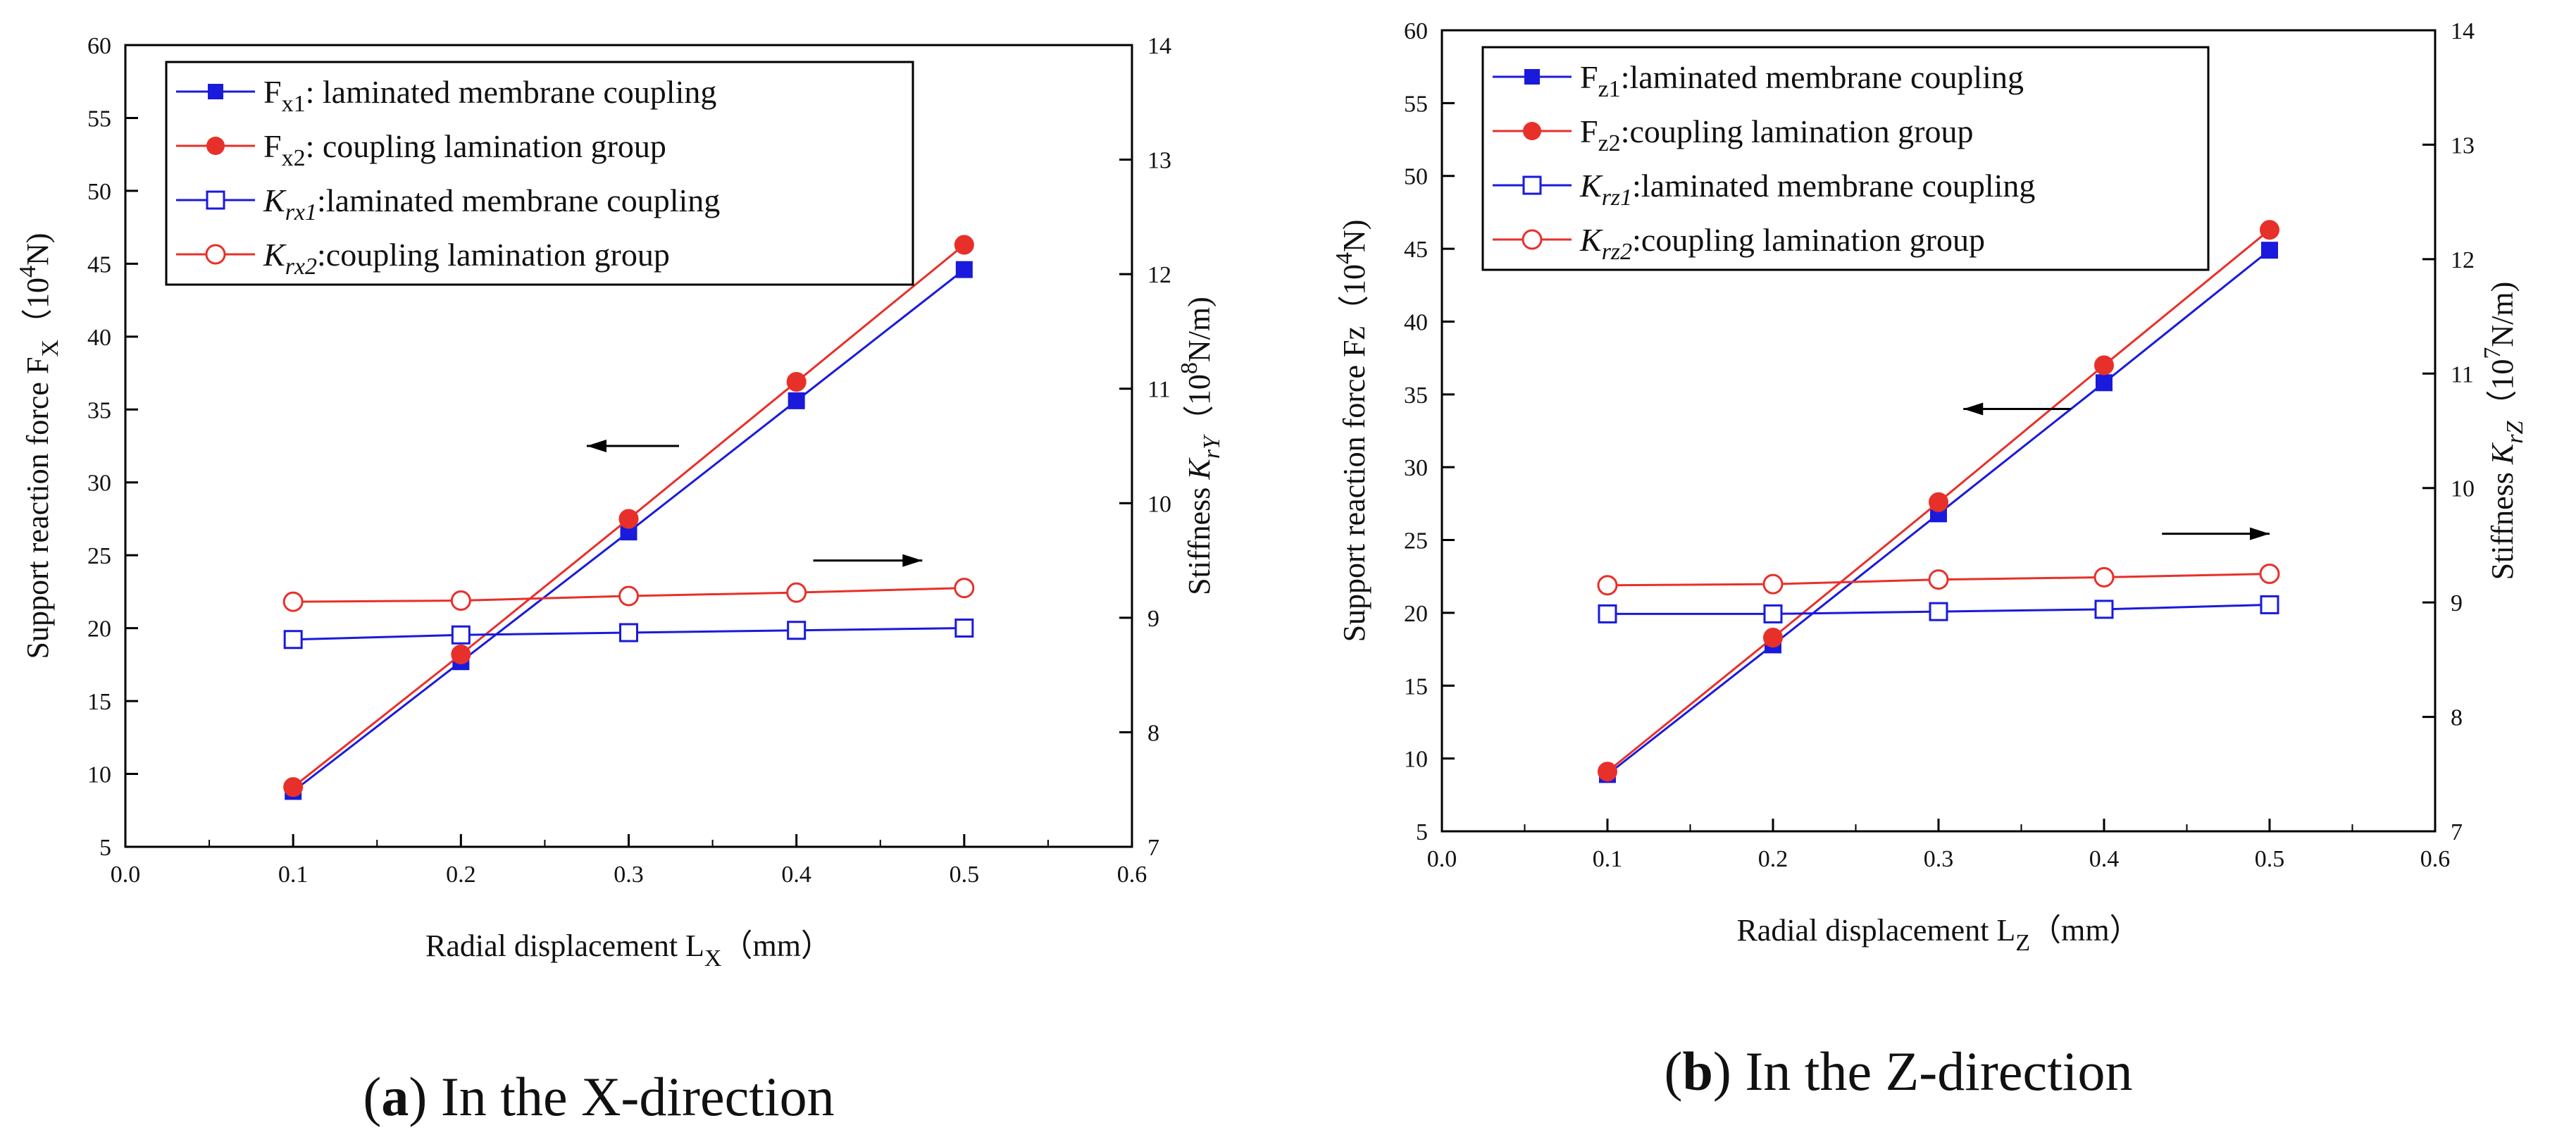 This screenshot has width=2576, height=1142. Describe the element at coordinates (1938, 501) in the screenshot. I see `series-z2` at that location.